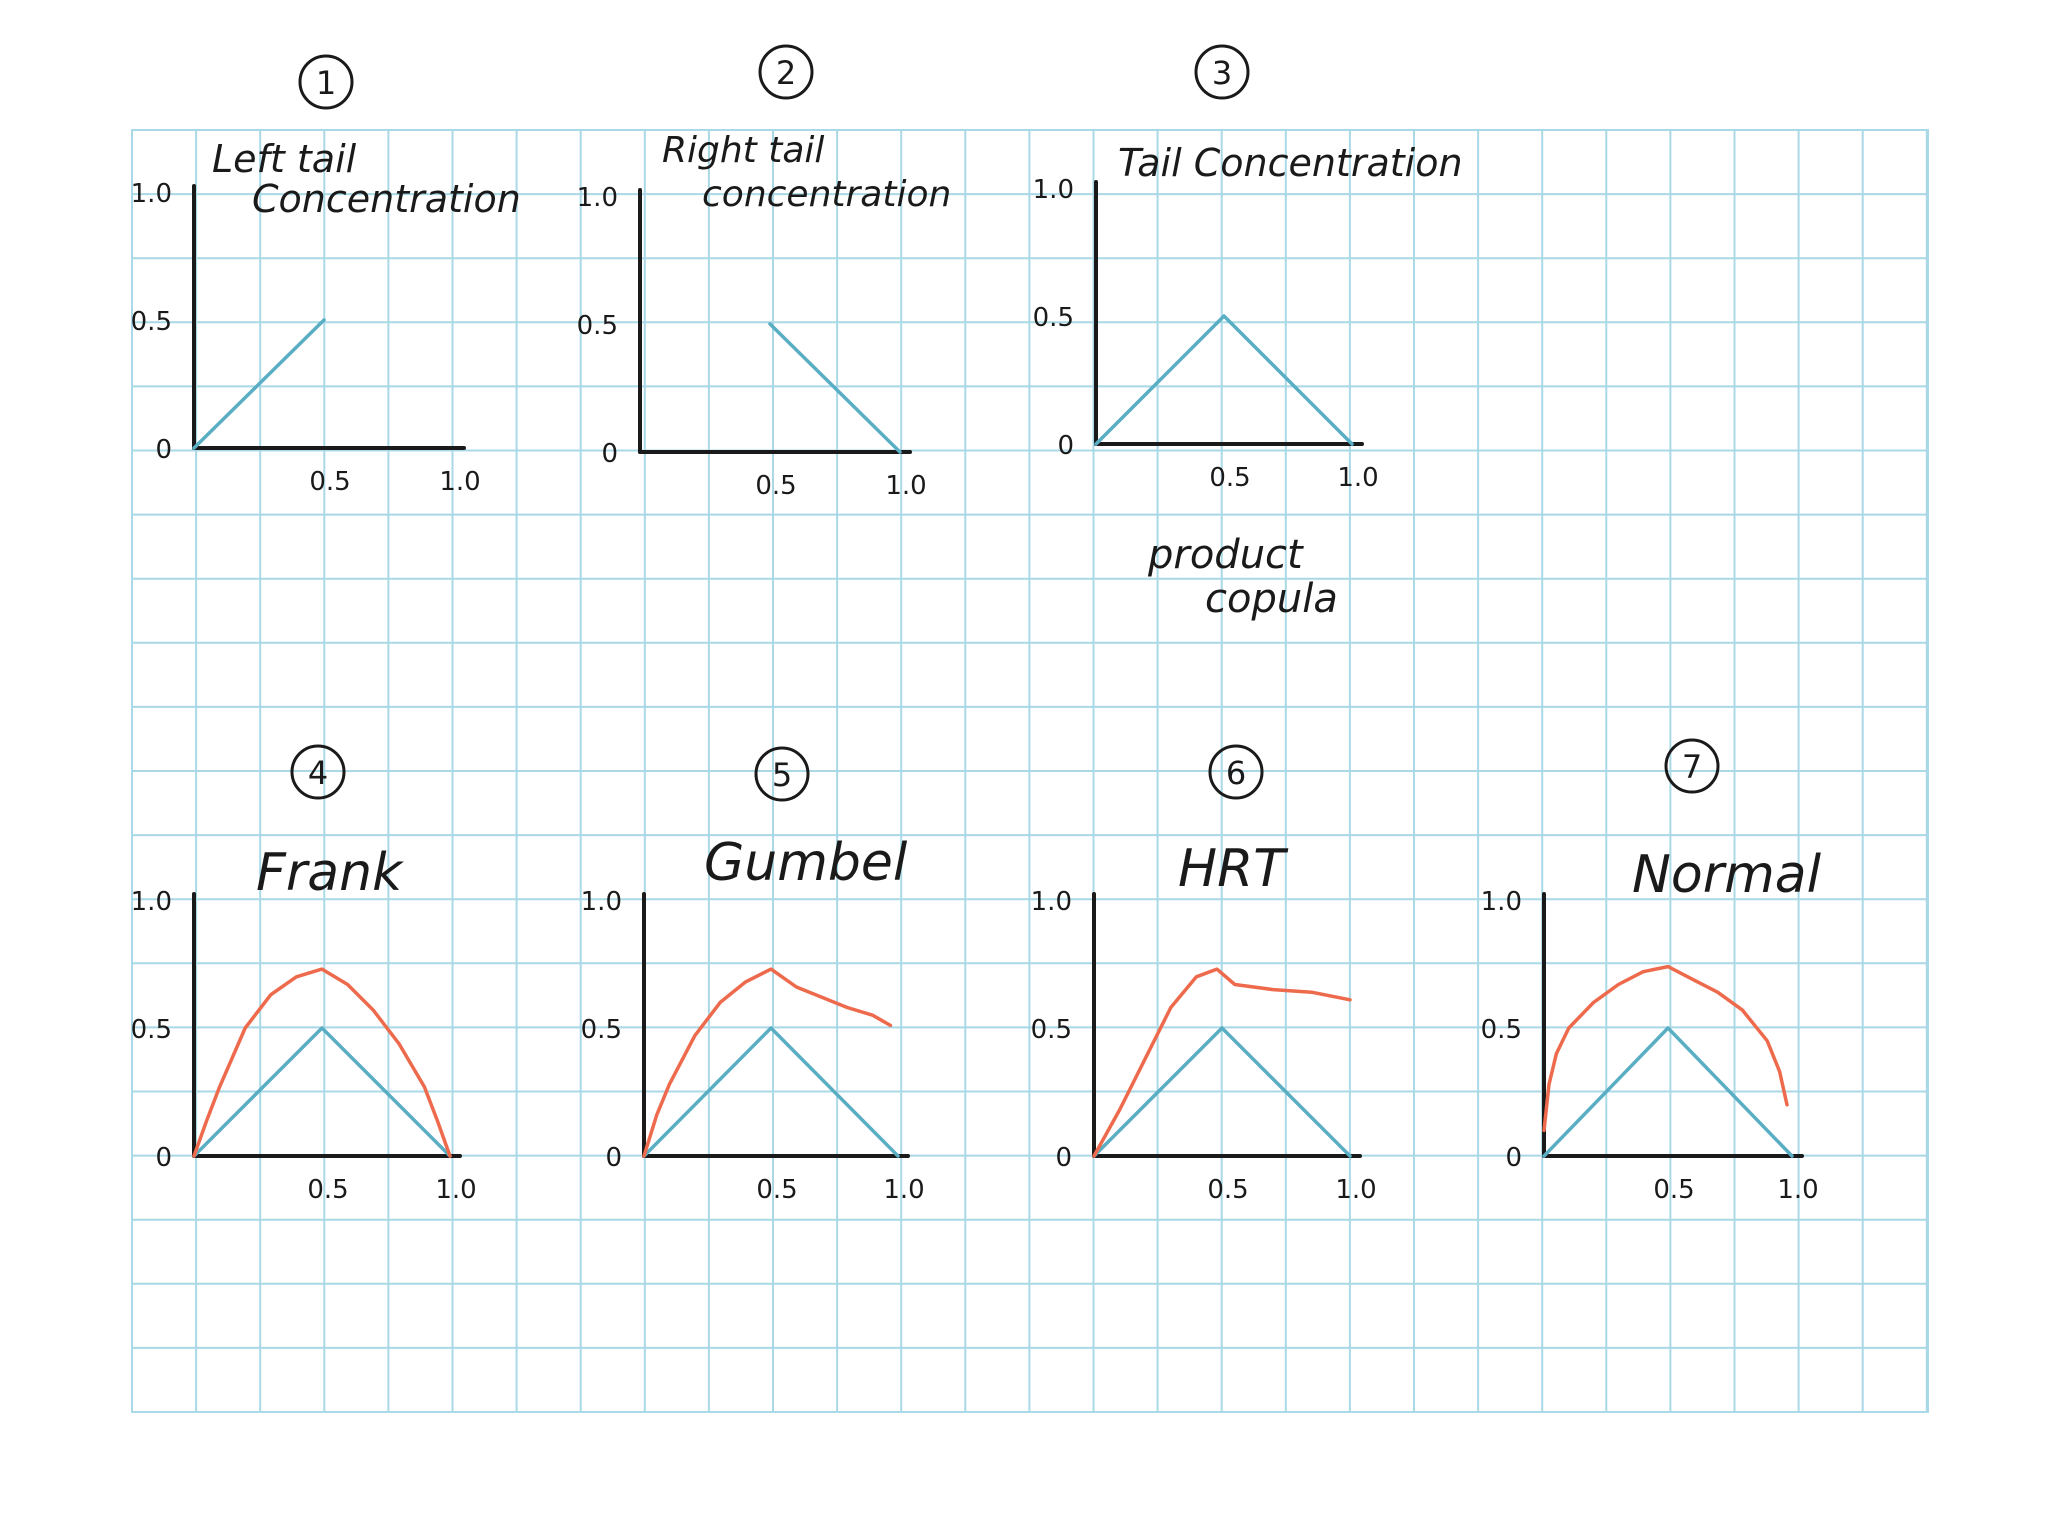 Image resolution: width=2048 pixels, height=1536 pixels. I want to click on chart-panel-4: 4 Frank 0 0.5 1.0 0.5 1.0, so click(304, 974).